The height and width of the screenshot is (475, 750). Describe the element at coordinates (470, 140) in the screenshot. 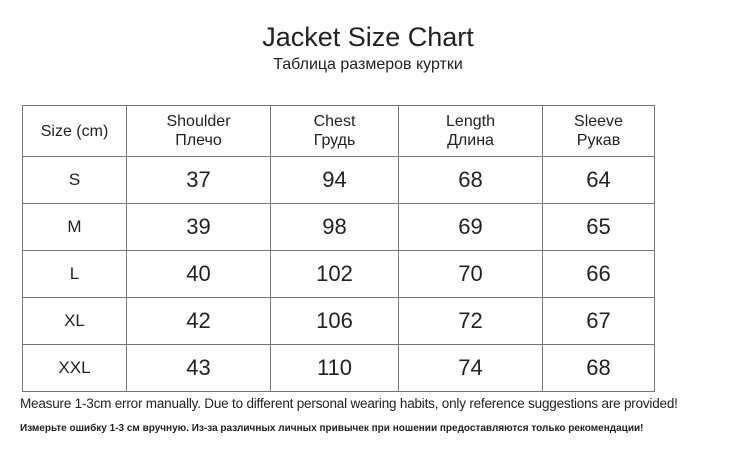

I see `header-ru: Длина` at that location.